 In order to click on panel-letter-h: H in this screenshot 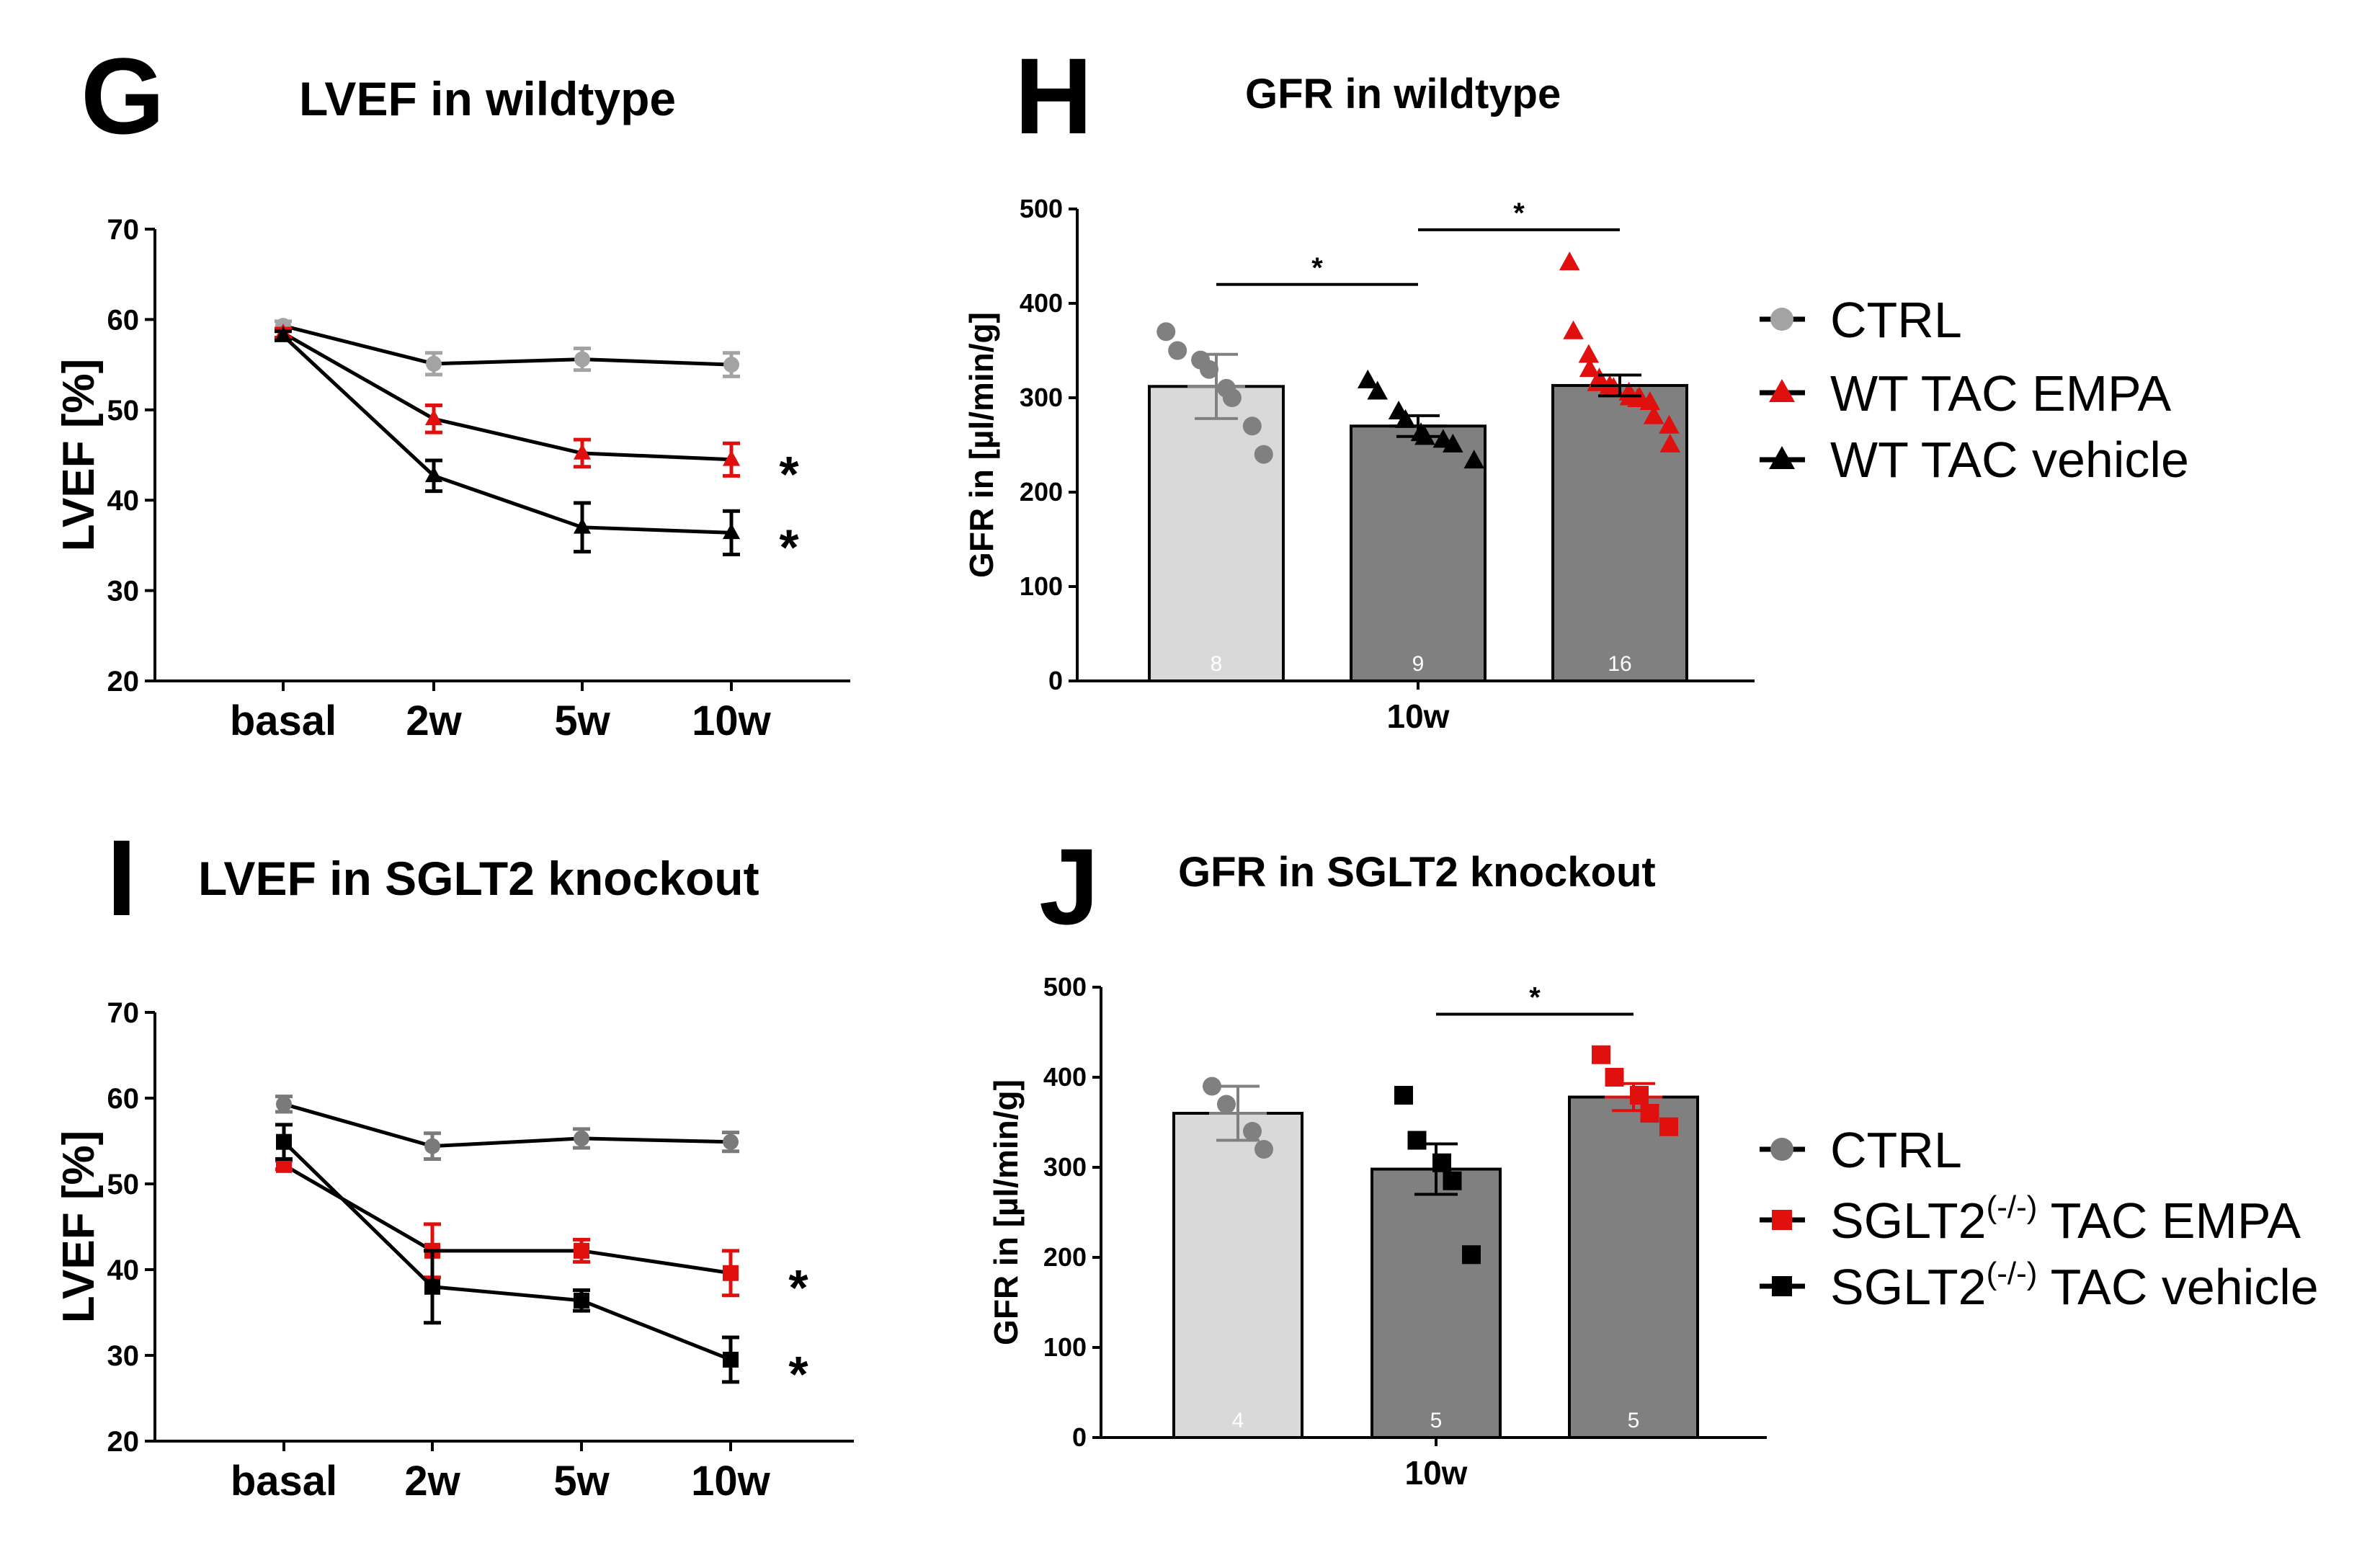, I will do `click(1053, 95)`.